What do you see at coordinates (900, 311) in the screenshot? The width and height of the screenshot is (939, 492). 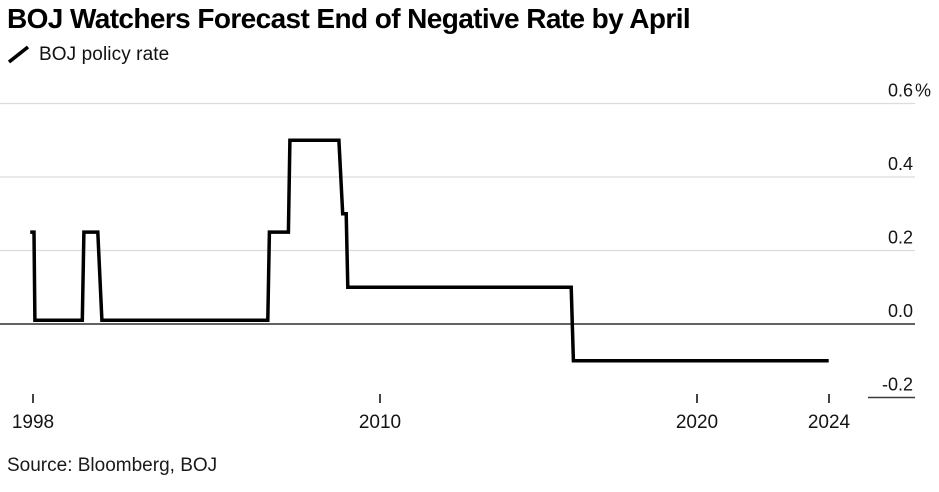 I see `y-axis-label: 0.0` at bounding box center [900, 311].